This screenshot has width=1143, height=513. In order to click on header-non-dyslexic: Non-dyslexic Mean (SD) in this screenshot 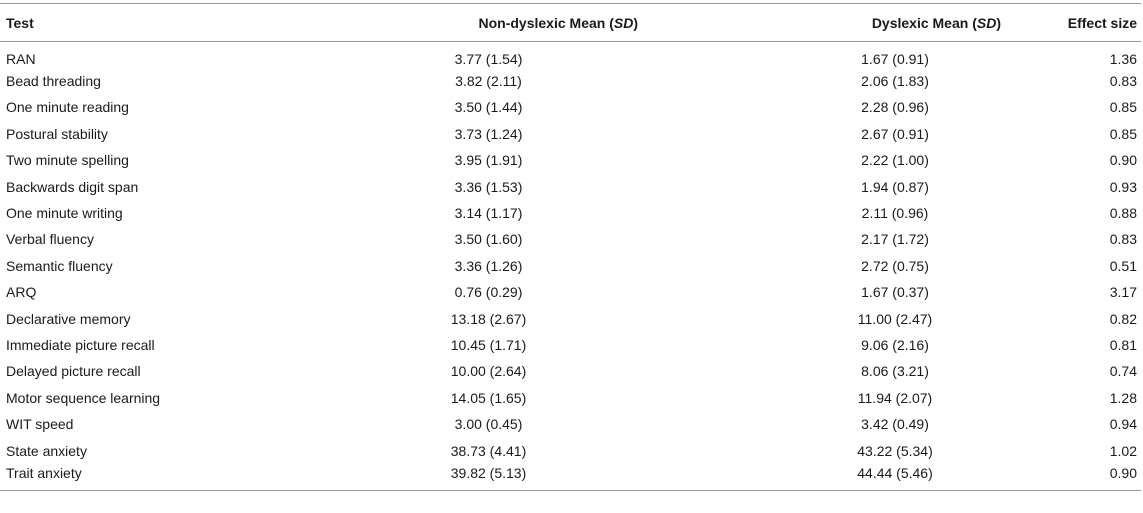, I will do `click(488, 23)`.